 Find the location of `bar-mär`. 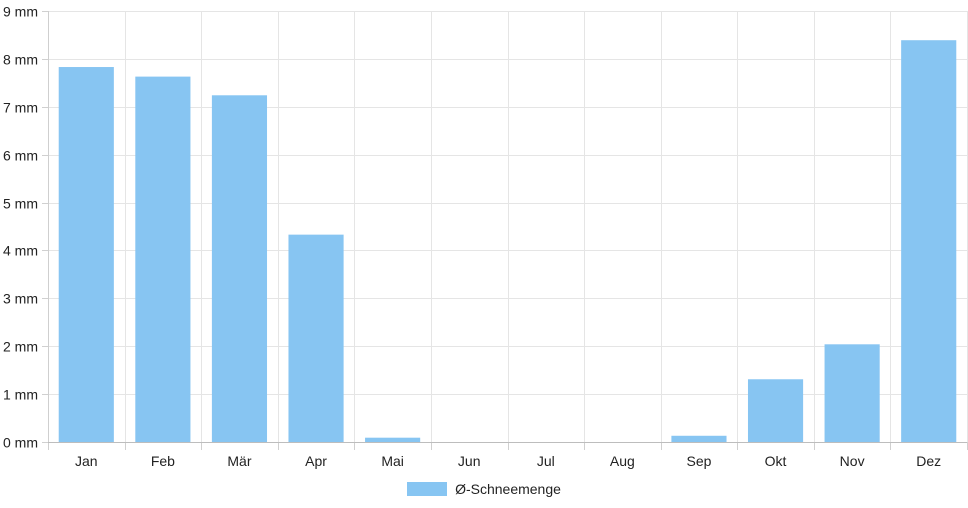

bar-mär is located at coordinates (239, 268).